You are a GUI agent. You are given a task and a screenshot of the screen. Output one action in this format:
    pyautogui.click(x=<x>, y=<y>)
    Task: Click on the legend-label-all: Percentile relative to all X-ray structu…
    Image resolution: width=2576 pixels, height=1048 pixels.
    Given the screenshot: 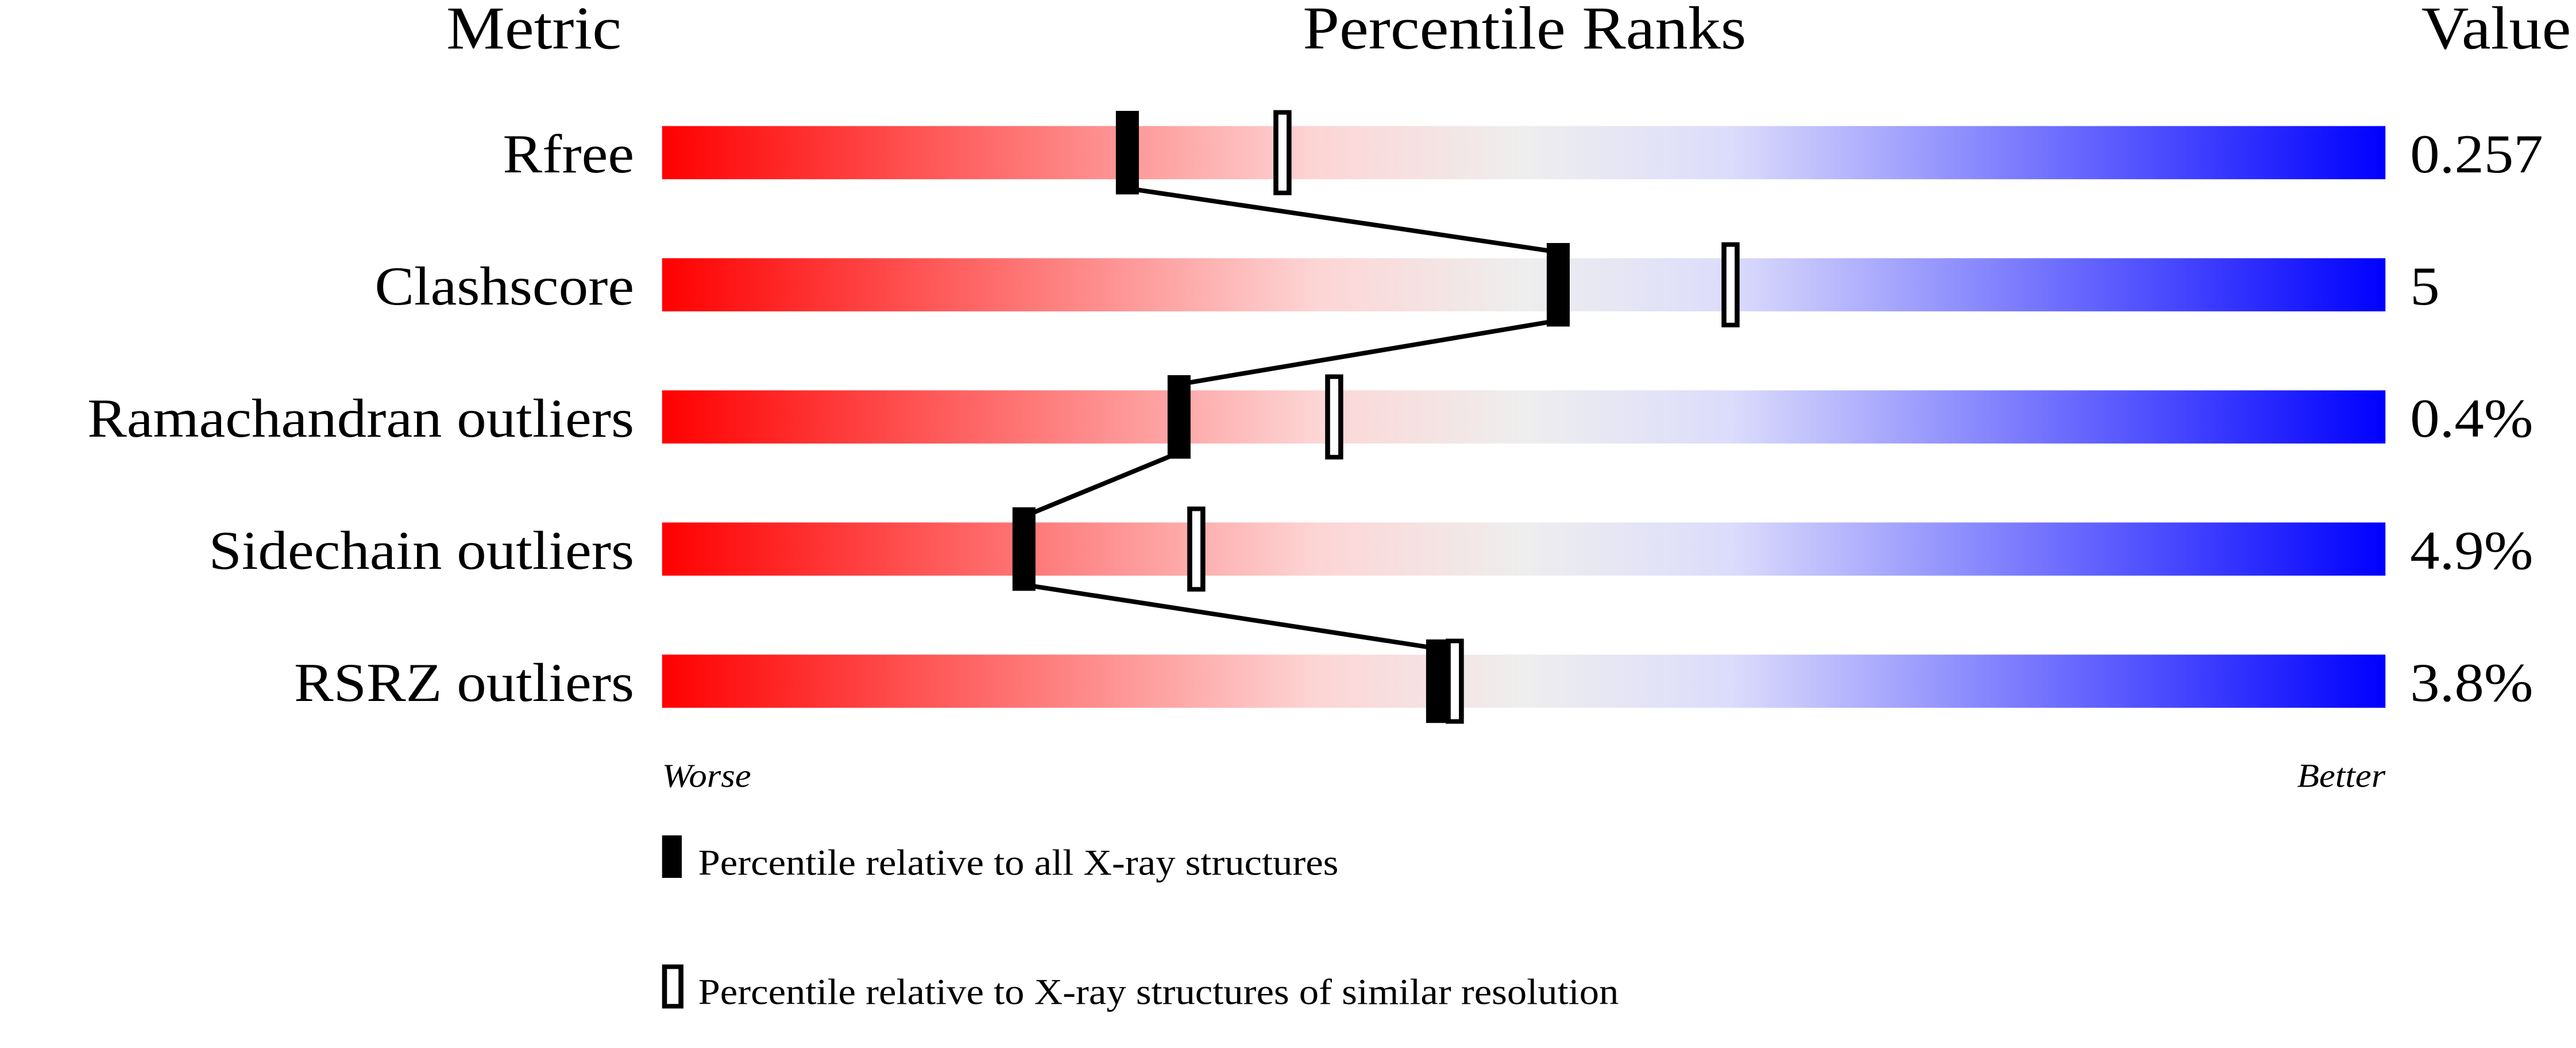 What is the action you would take?
    pyautogui.click(x=1018, y=863)
    